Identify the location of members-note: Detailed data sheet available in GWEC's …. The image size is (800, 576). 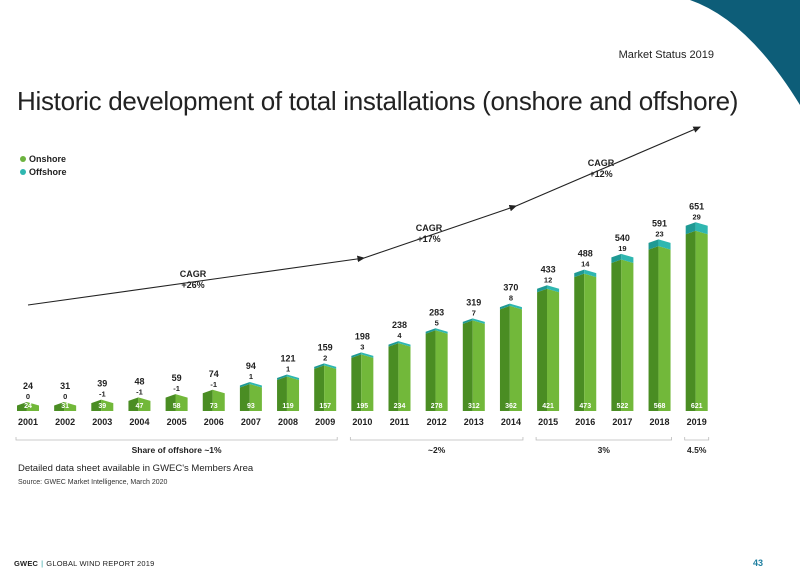
(136, 468).